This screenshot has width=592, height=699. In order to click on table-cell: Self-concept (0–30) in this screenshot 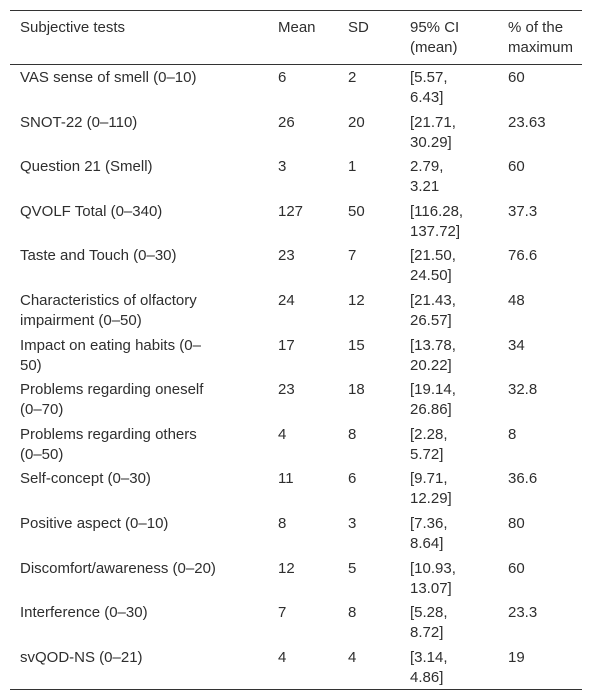, I will do `click(85, 479)`.